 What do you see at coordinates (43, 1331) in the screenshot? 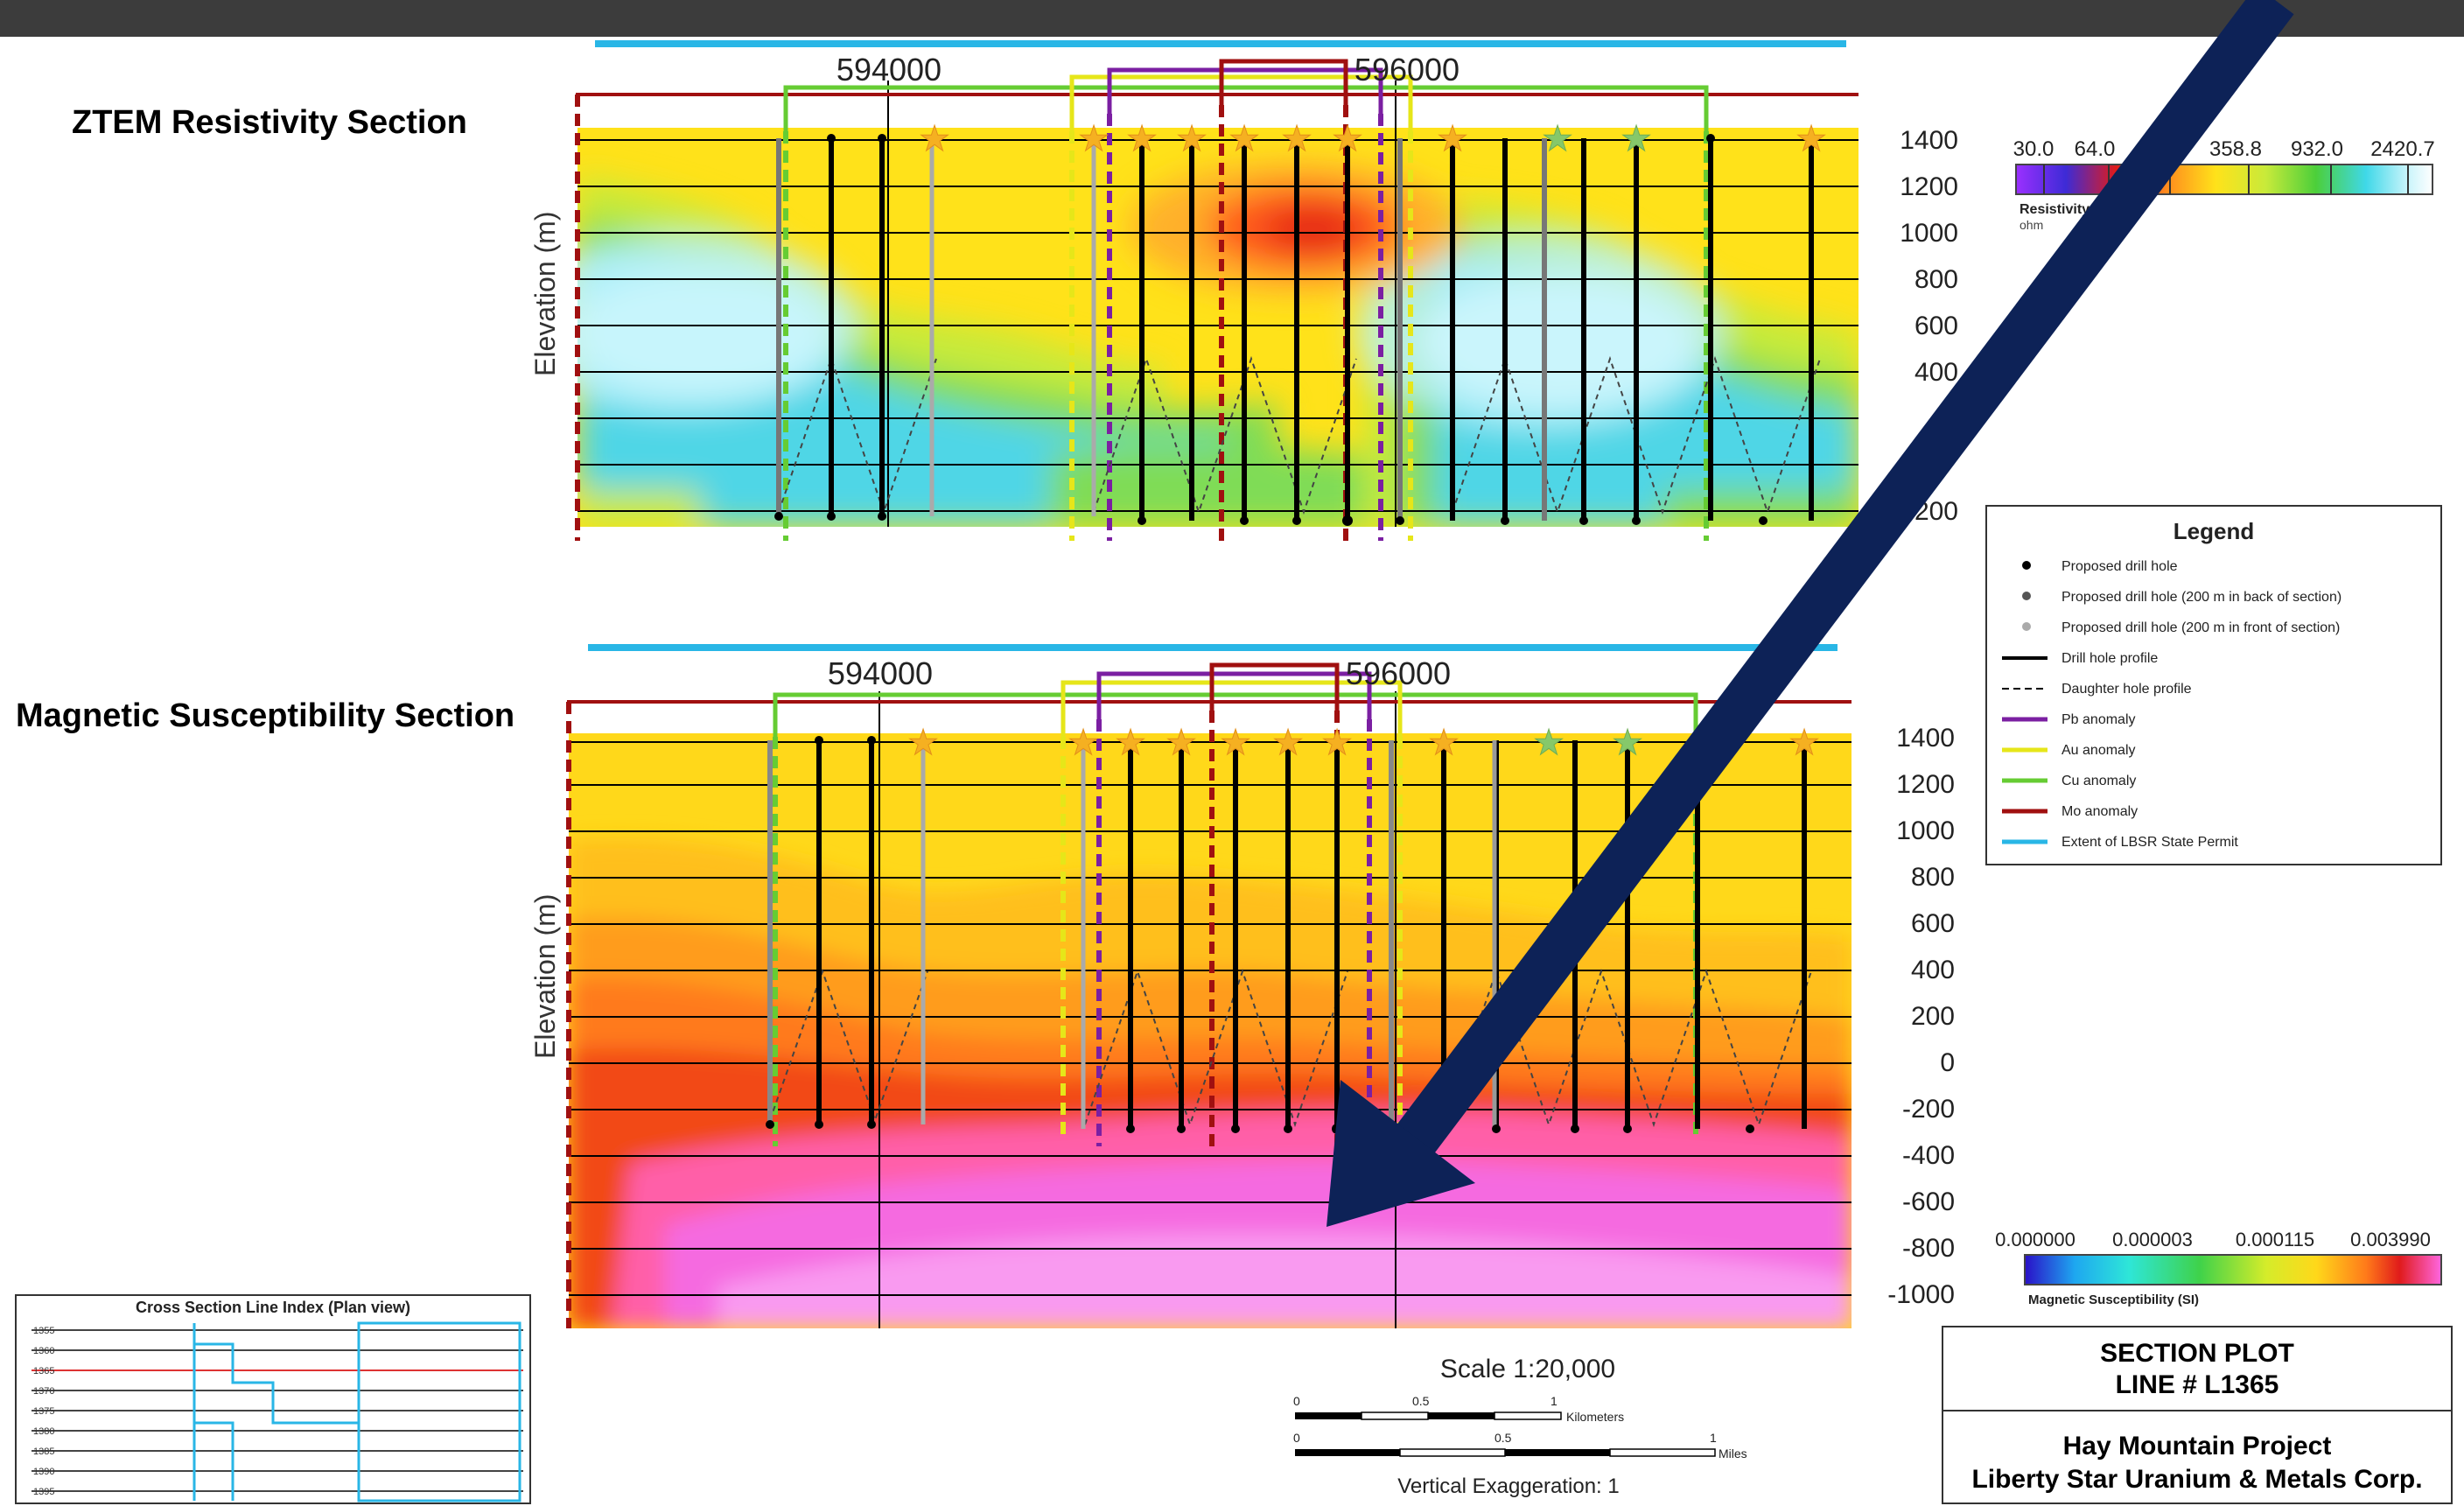
I see `index-line-label: 1355` at bounding box center [43, 1331].